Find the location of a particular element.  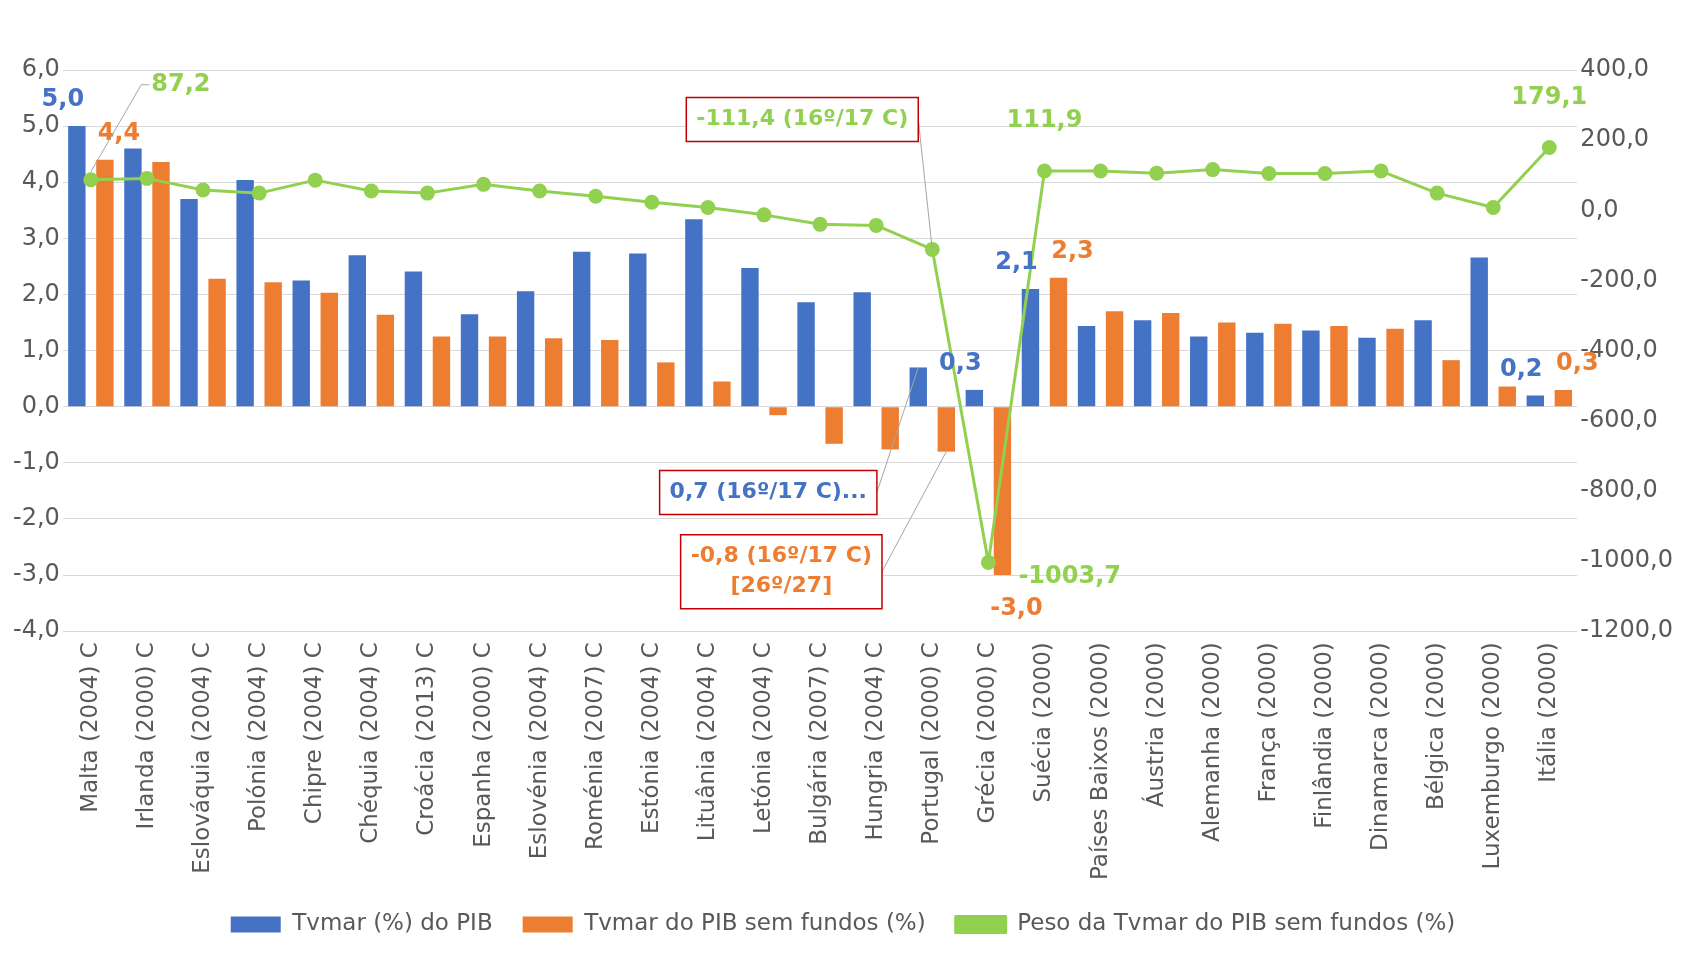

data-label: 5,0 is located at coordinates (63, 98).